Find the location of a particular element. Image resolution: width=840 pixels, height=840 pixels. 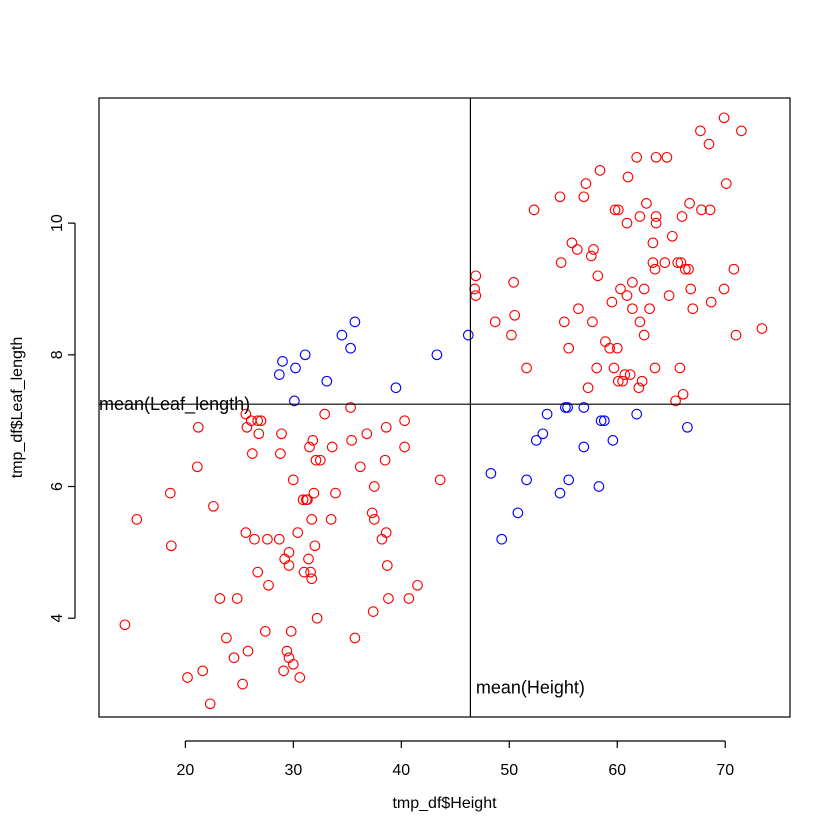

x-tick-label: 50 is located at coordinates (509, 770).